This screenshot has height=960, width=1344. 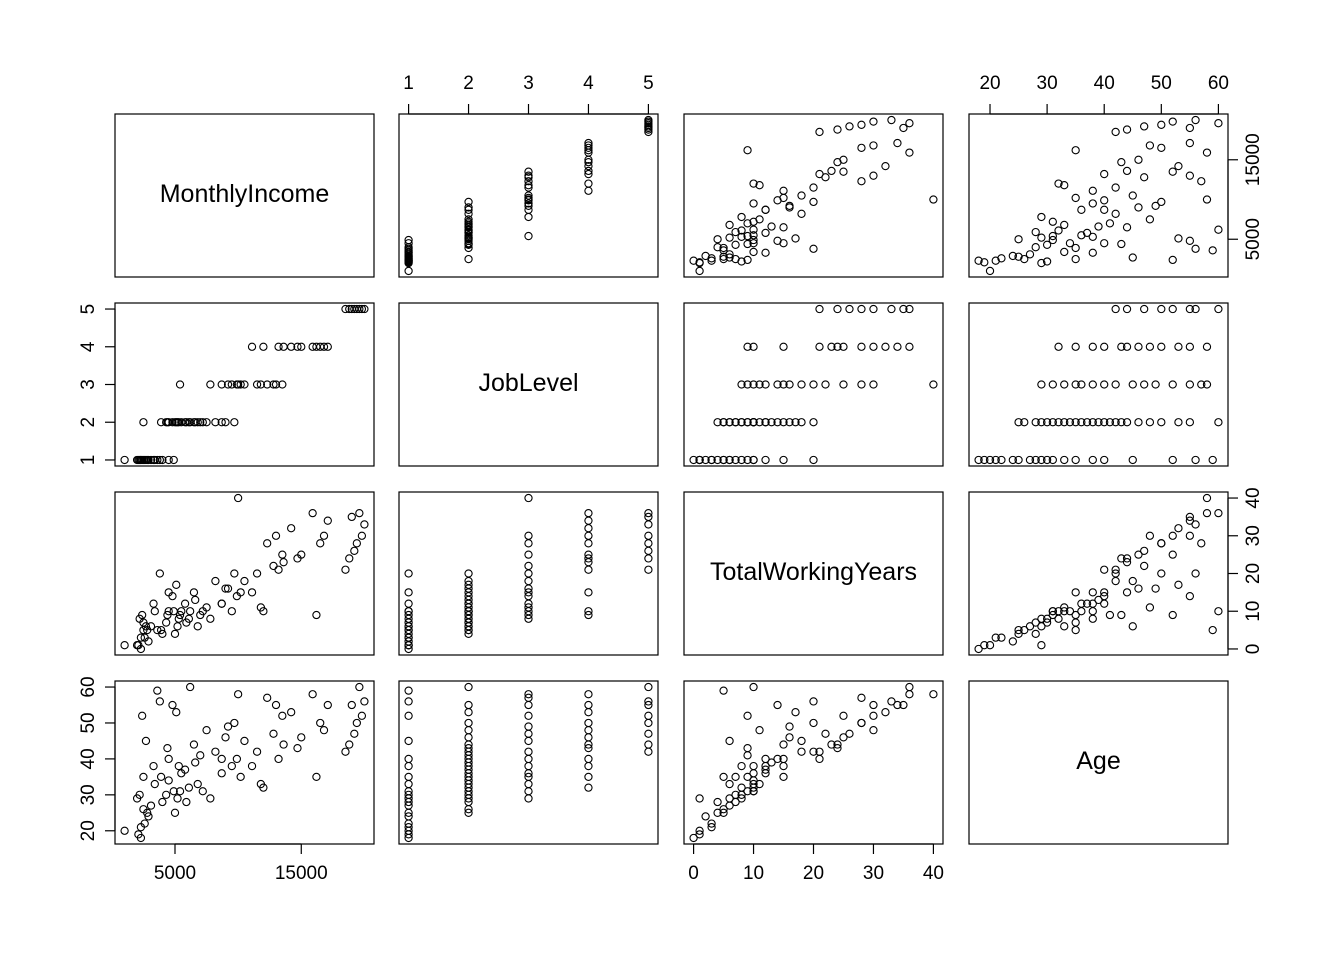 What do you see at coordinates (1253, 497) in the screenshot?
I see `y-tick-label: 40` at bounding box center [1253, 497].